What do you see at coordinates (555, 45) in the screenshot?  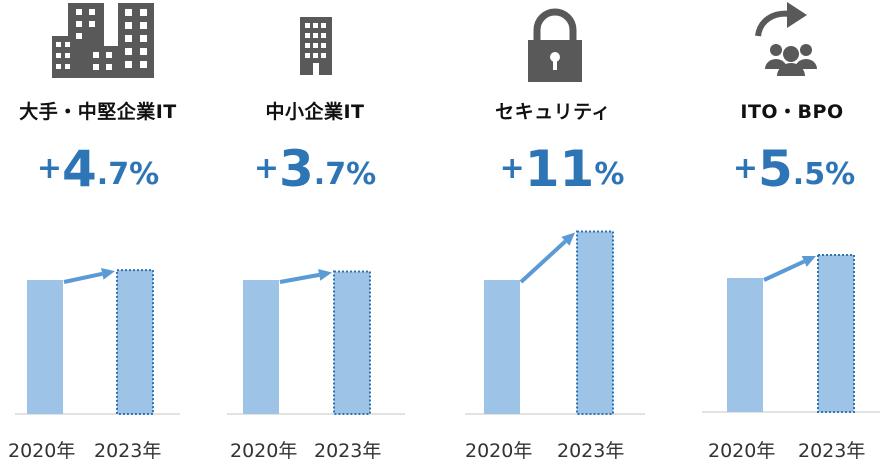 I see `padlock-icon` at bounding box center [555, 45].